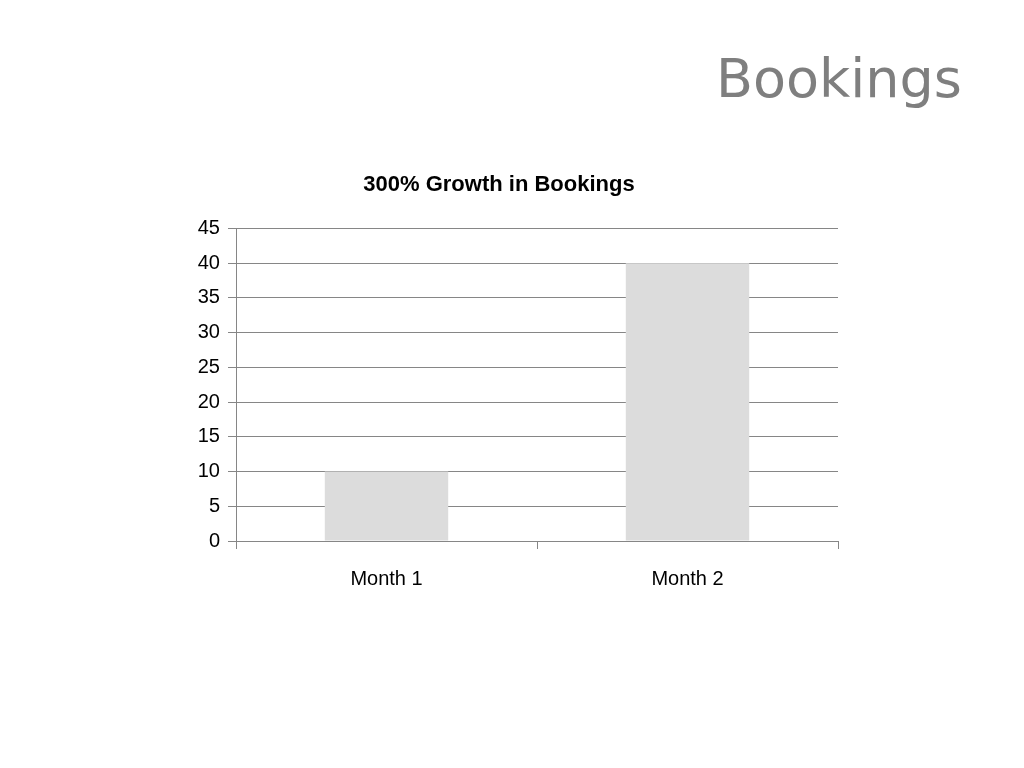 Image resolution: width=1024 pixels, height=768 pixels. What do you see at coordinates (208, 331) in the screenshot?
I see `y-tick-label: 30` at bounding box center [208, 331].